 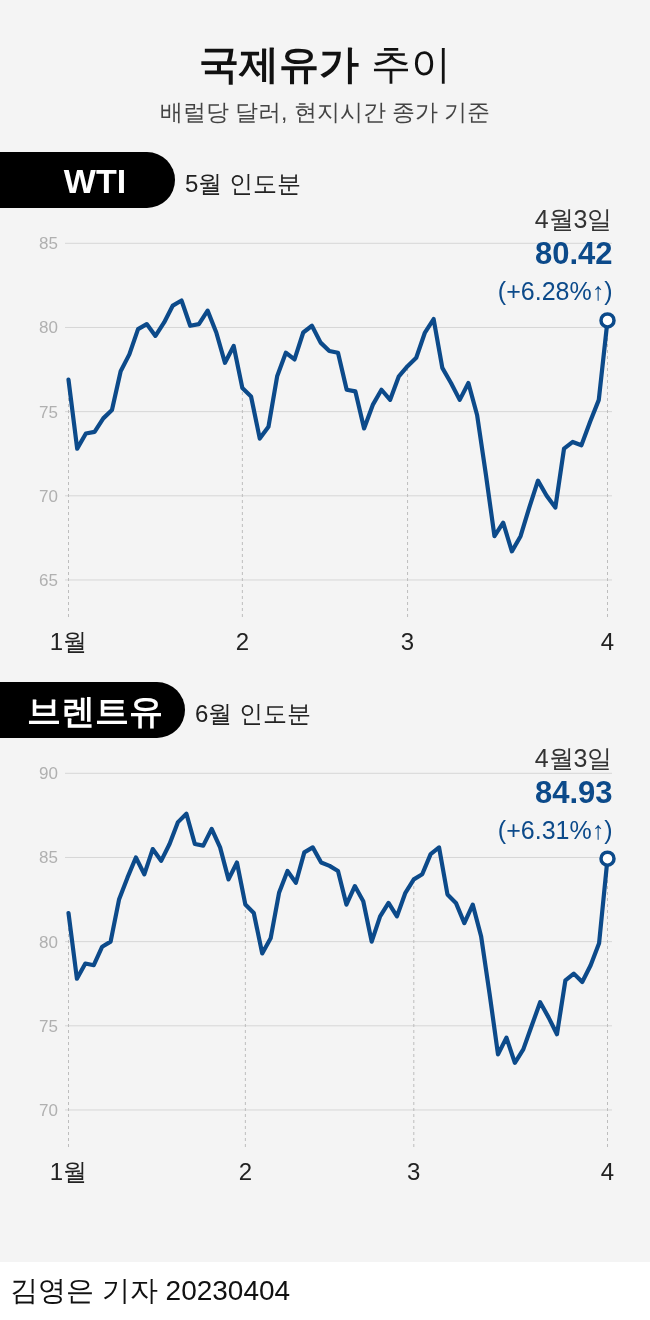 What do you see at coordinates (555, 829) in the screenshot?
I see `annotation: (+6.31%↑)` at bounding box center [555, 829].